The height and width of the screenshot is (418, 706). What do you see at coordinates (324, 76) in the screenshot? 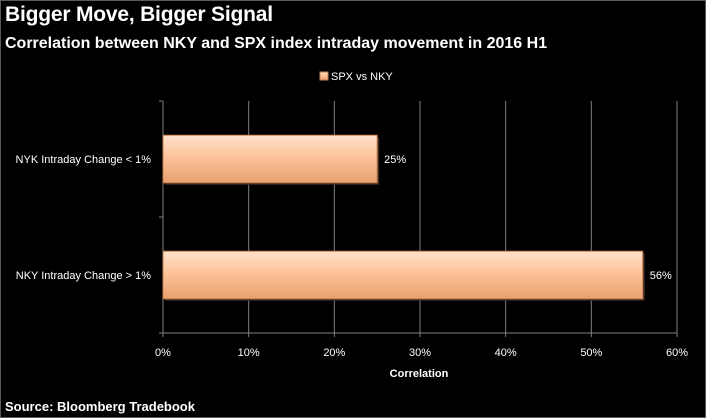
I see `legend-swatch` at bounding box center [324, 76].